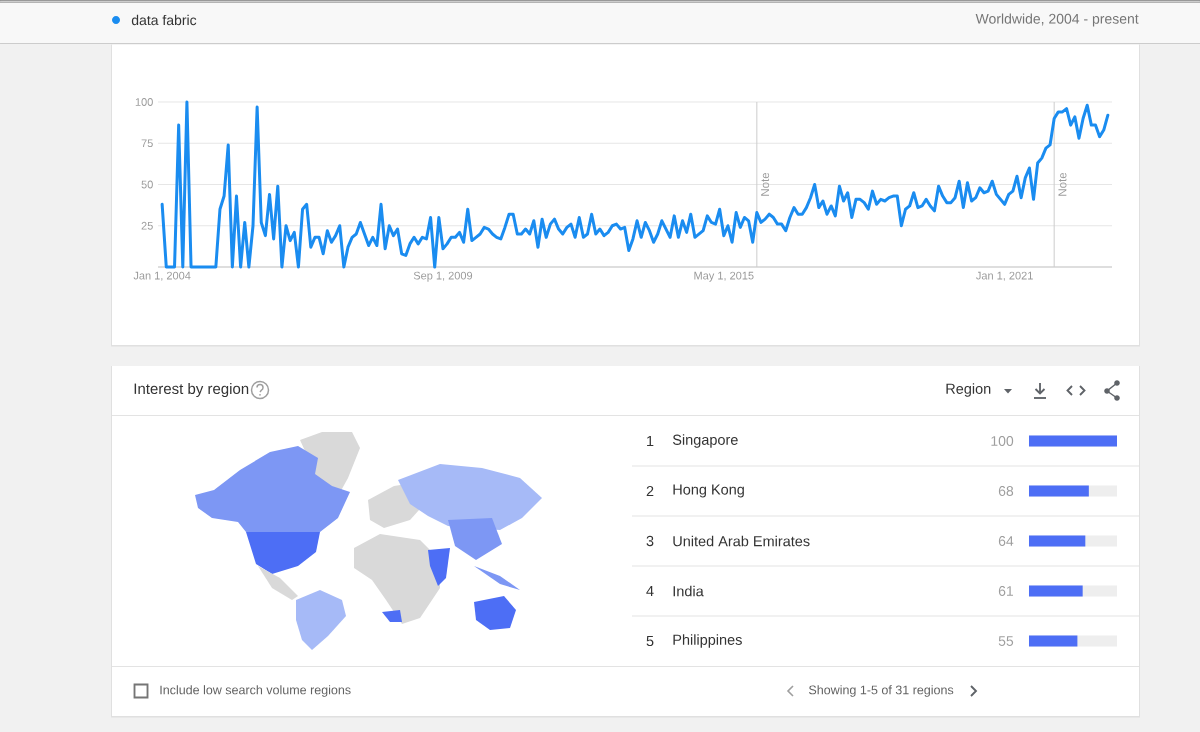 This screenshot has width=1200, height=732. I want to click on text: Interest by region, so click(191, 390).